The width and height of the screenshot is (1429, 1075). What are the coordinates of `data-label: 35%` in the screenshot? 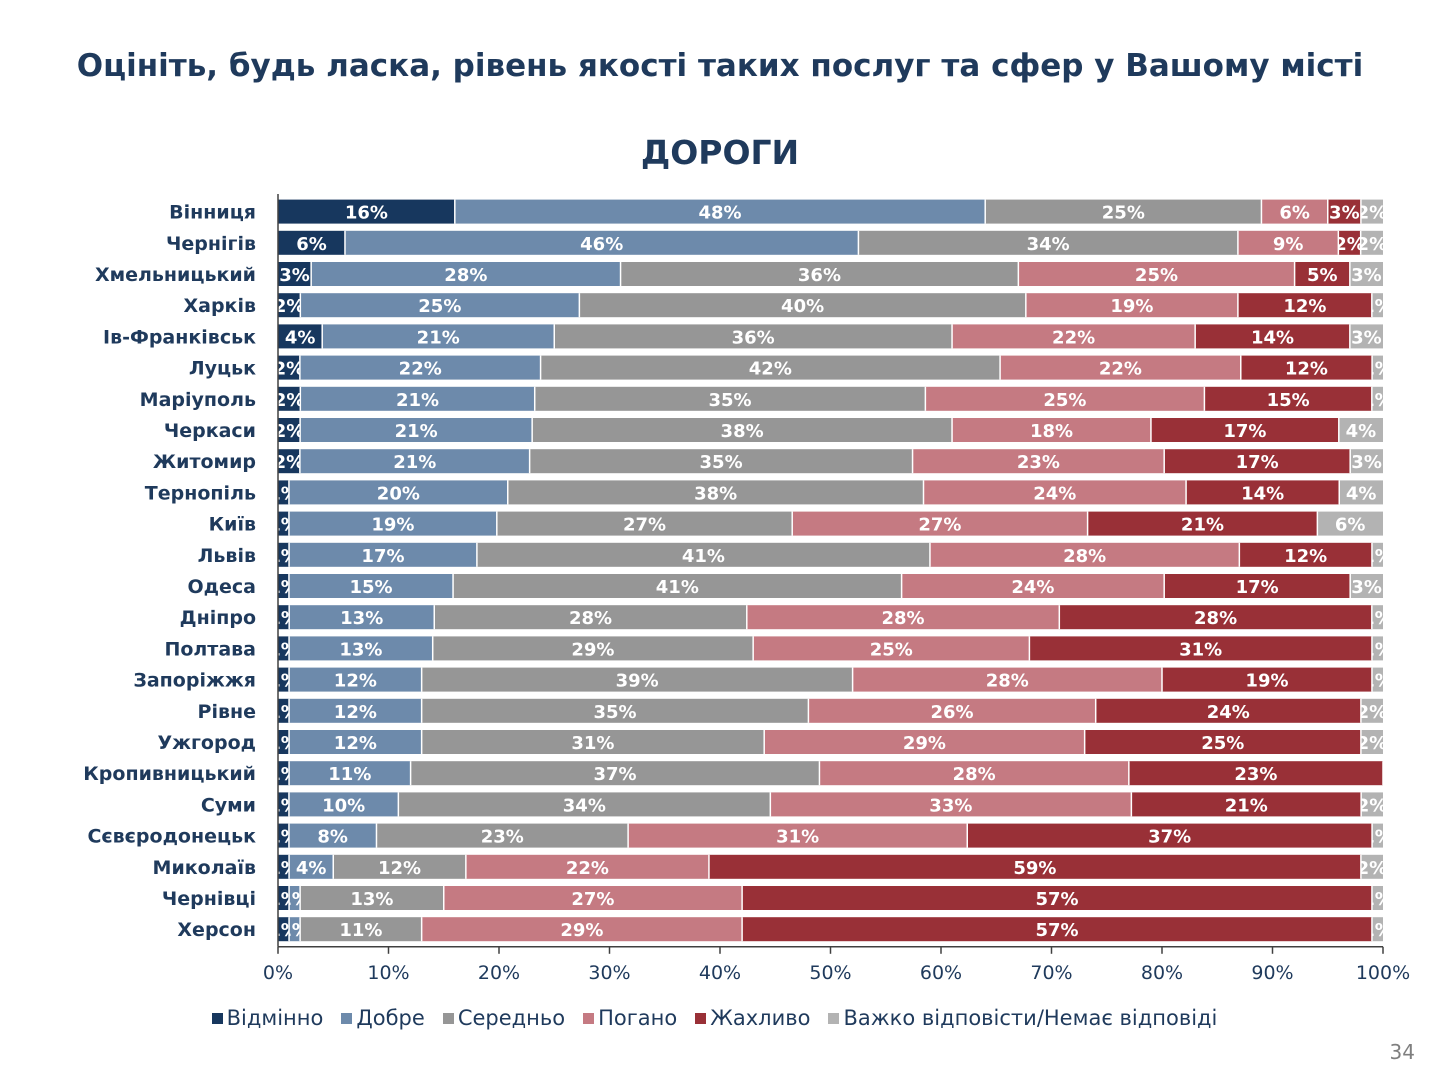 It's located at (721, 462).